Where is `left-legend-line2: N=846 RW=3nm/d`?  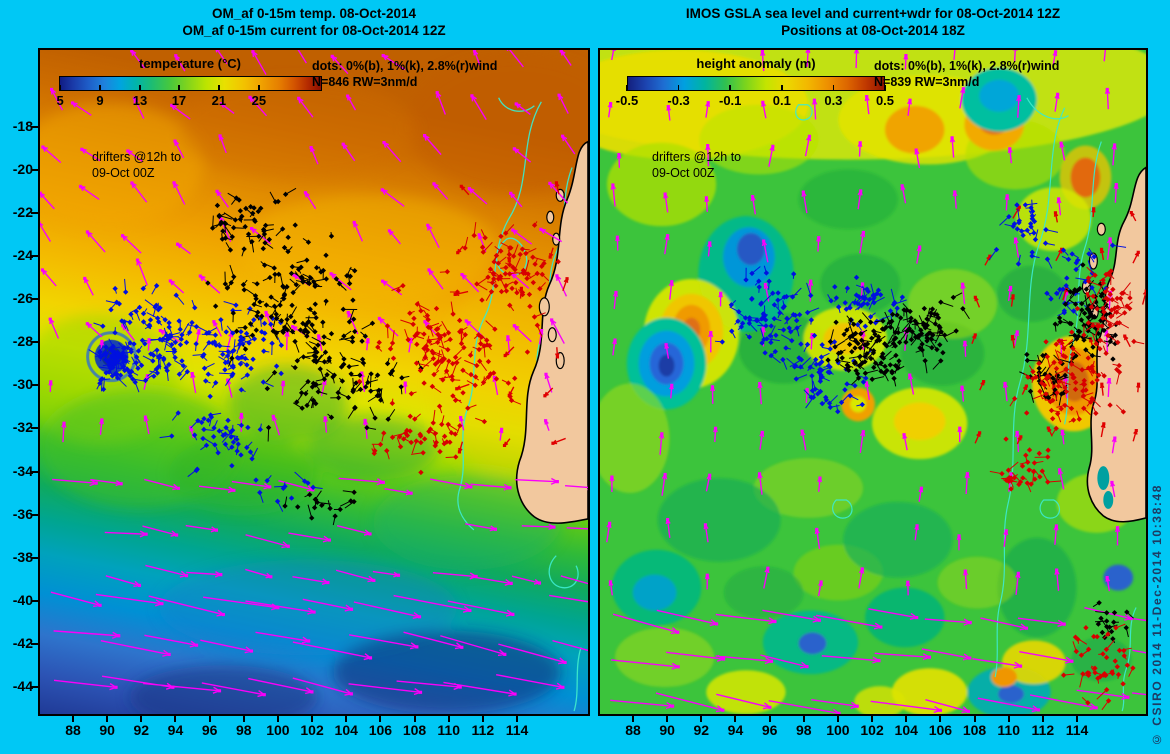
left-legend-line2: N=846 RW=3nm/d is located at coordinates (365, 82).